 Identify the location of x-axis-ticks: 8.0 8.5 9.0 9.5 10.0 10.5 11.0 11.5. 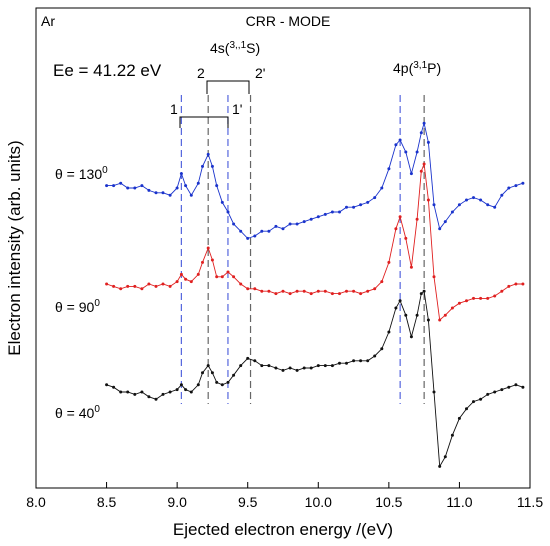
(284, 496).